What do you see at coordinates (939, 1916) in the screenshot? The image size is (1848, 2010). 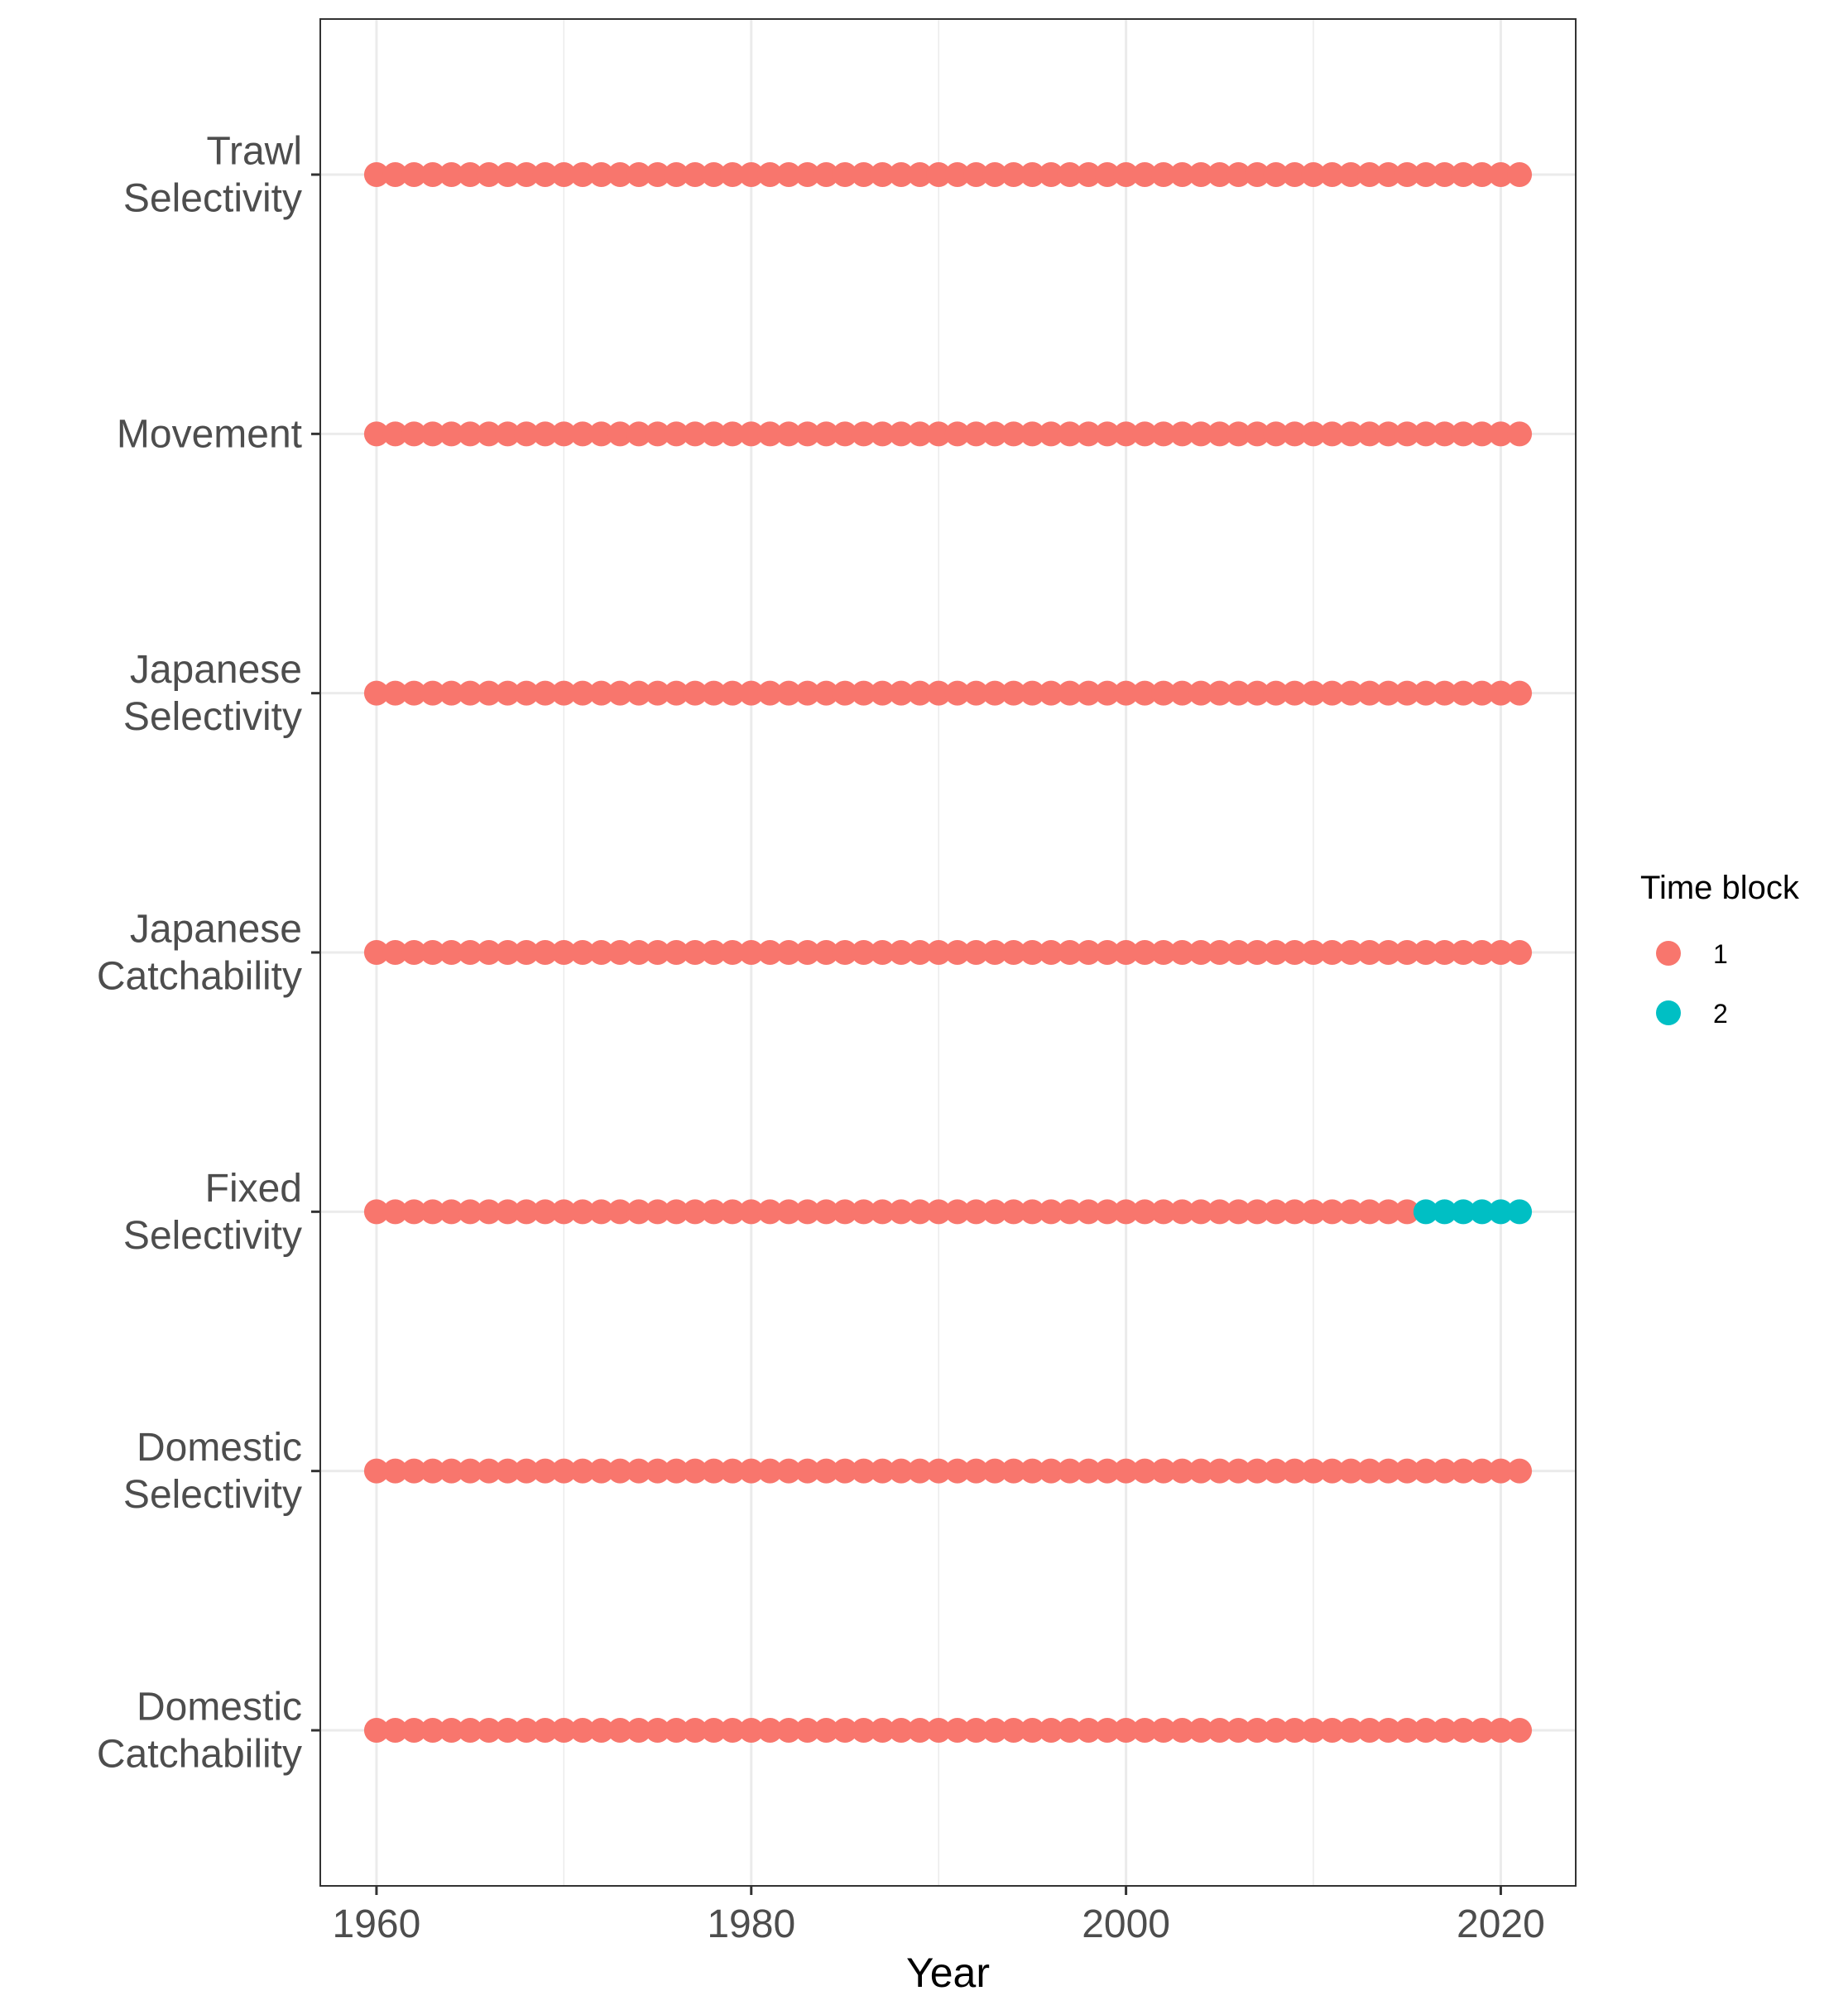 I see `x-axis: 1960 1980 2000 2020` at bounding box center [939, 1916].